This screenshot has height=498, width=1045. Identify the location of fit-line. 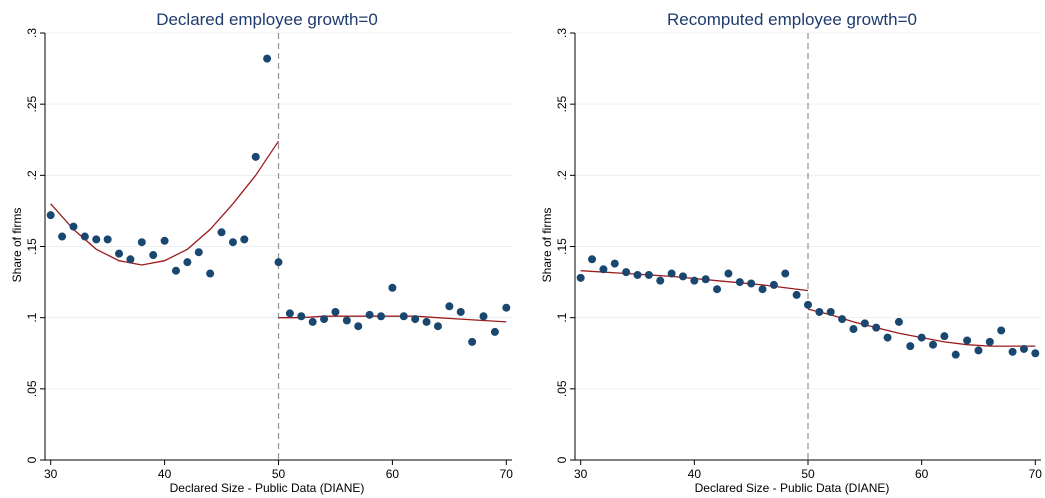
(165, 203).